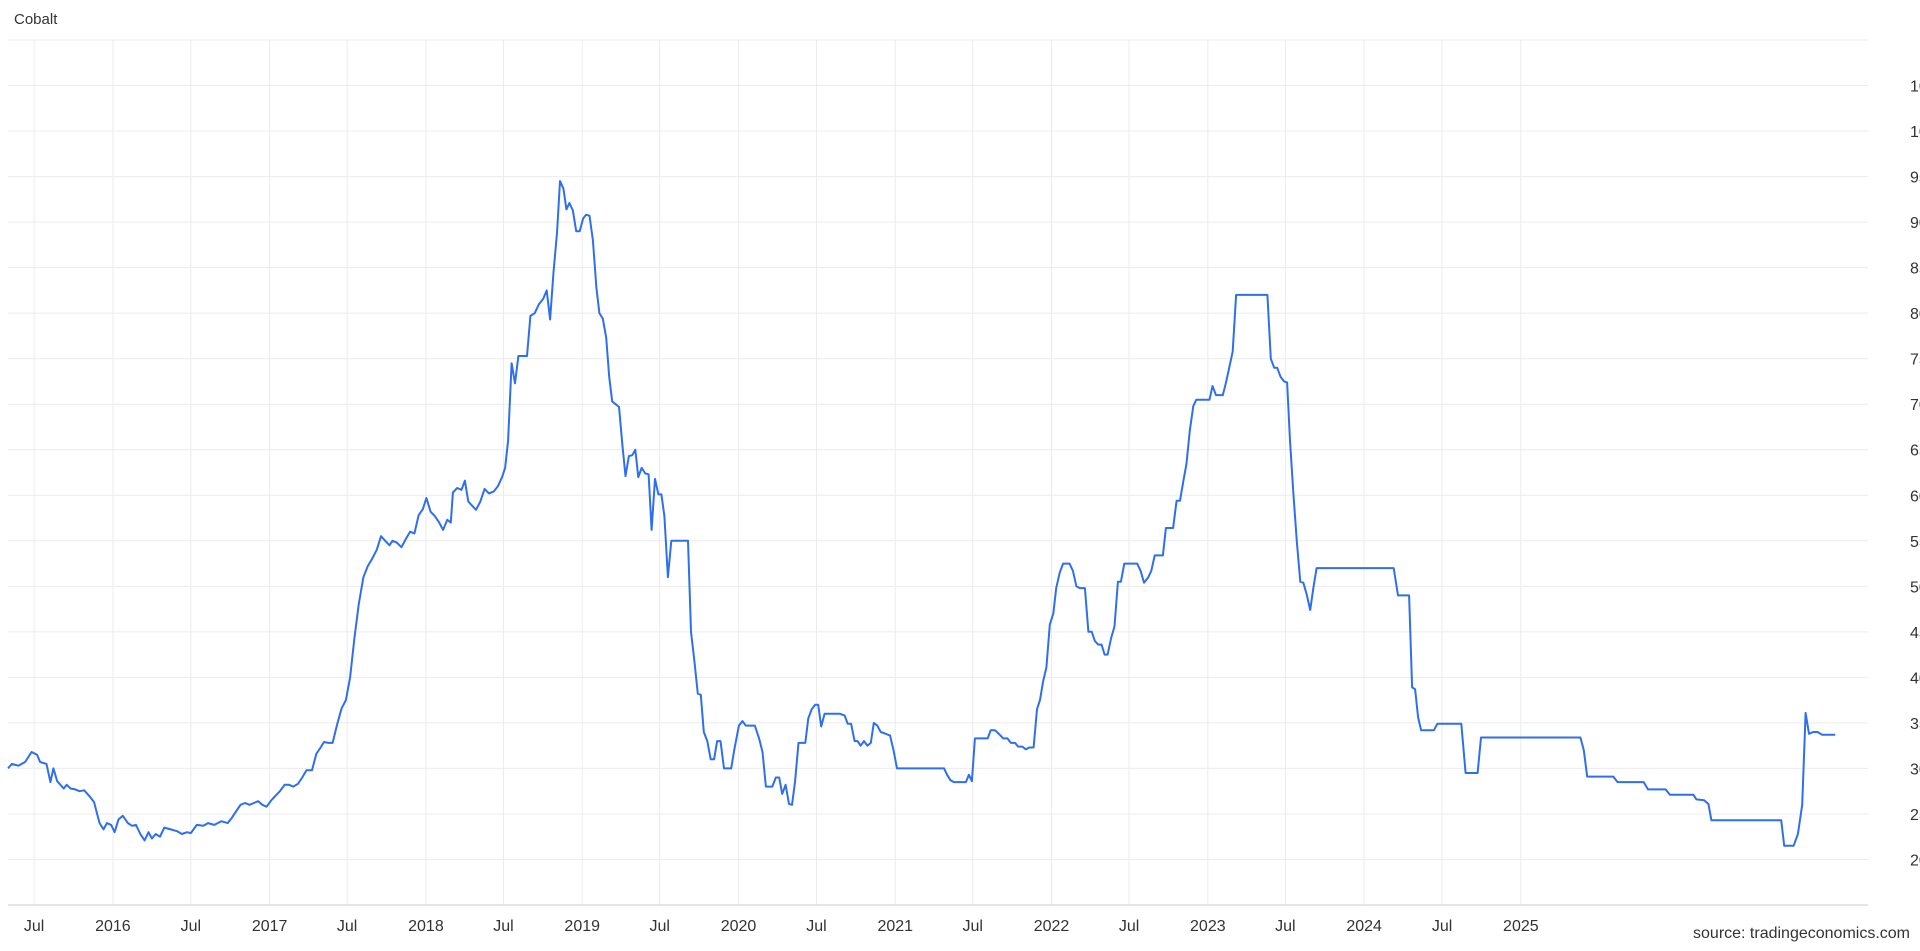 This screenshot has width=1920, height=951. I want to click on y-tick-label: 45000, so click(1915, 633).